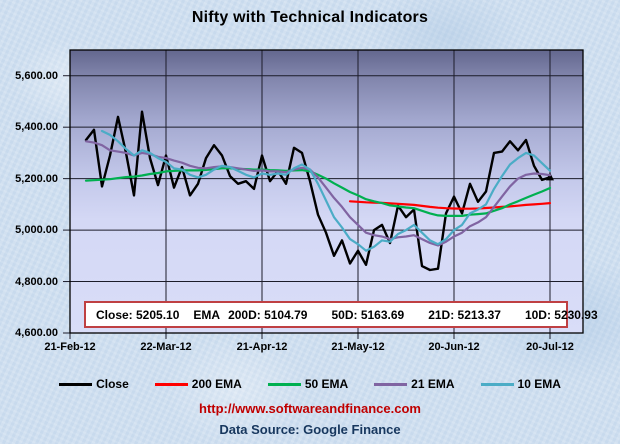 The image size is (620, 444). Describe the element at coordinates (268, 314) in the screenshot. I see `ema200-value: 200D: 5104.79` at that location.